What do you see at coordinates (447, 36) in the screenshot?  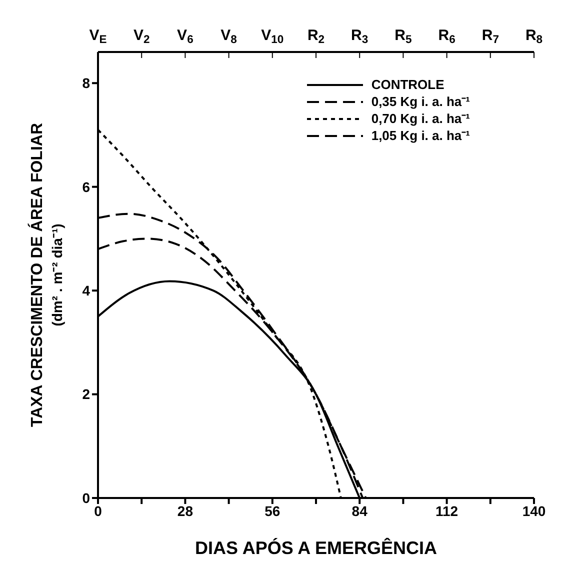 I see `text: R$_{6}$` at bounding box center [447, 36].